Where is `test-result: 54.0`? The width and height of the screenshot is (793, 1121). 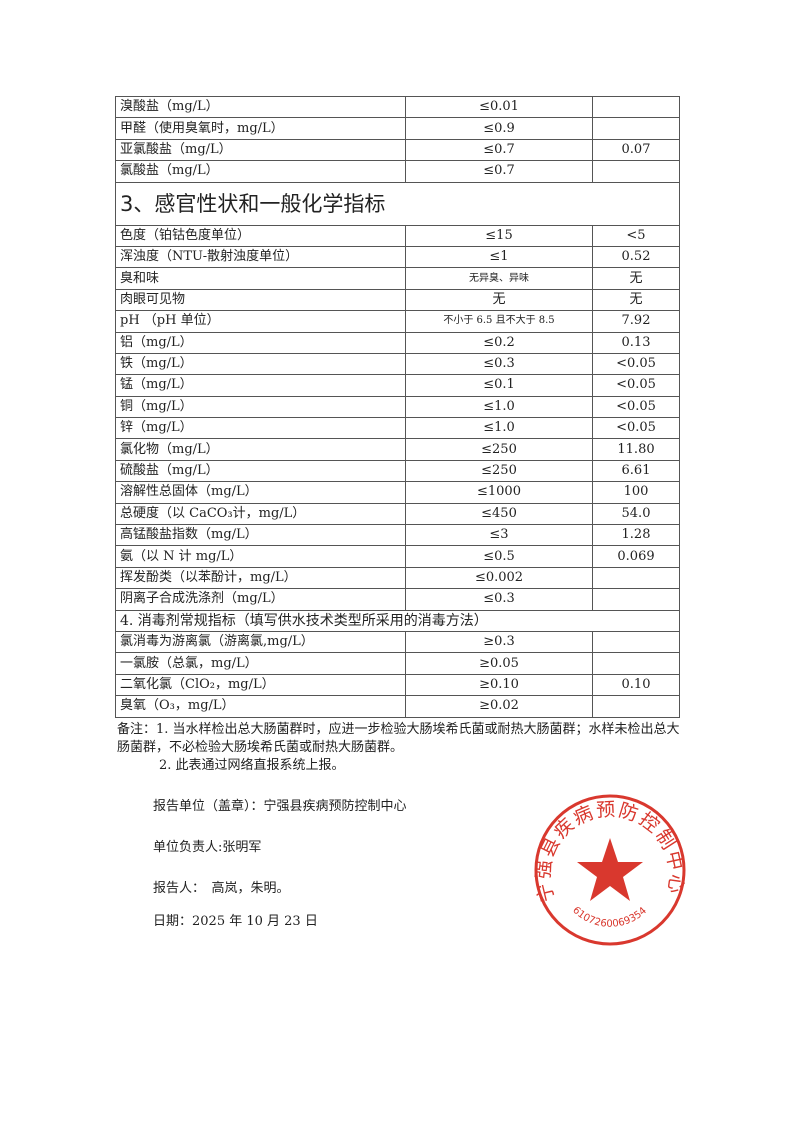 test-result: 54.0 is located at coordinates (636, 514).